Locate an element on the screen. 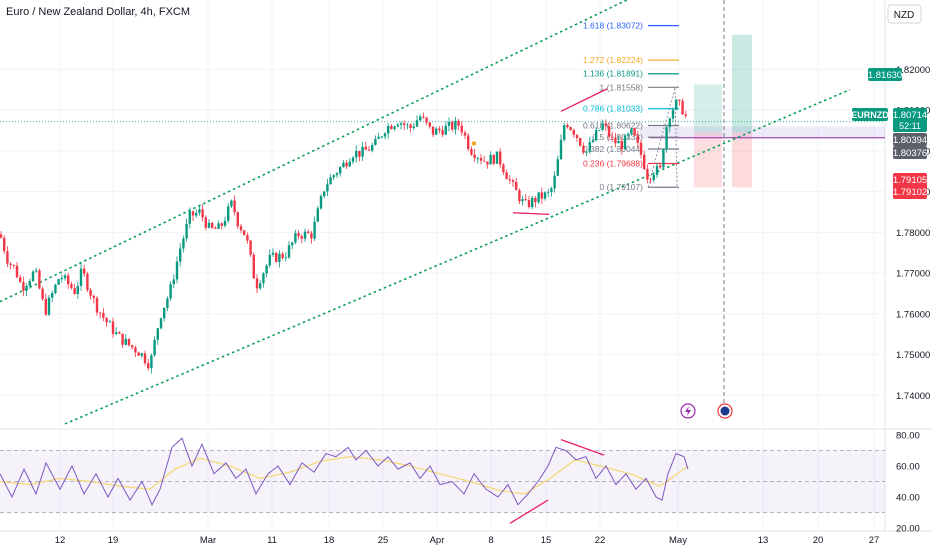 This screenshot has height=550, width=932. marker-dot is located at coordinates (474, 143).